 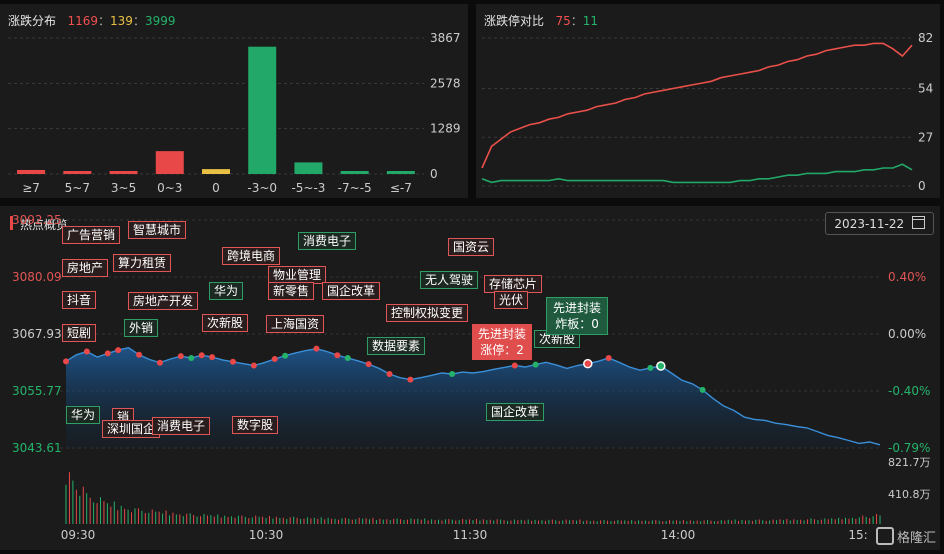 I want to click on hot-tag: 深圳国企, so click(x=131, y=429).